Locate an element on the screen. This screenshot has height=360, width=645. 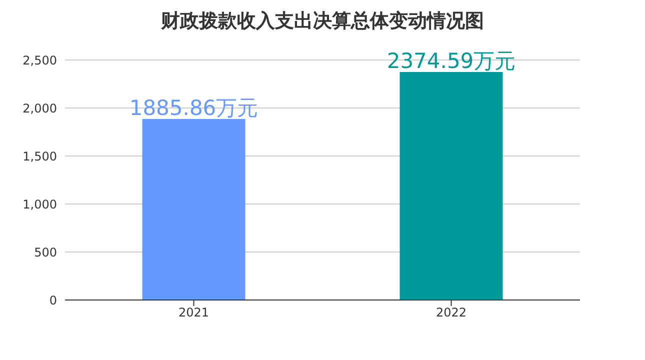
x-tick-label: 2021 is located at coordinates (194, 313).